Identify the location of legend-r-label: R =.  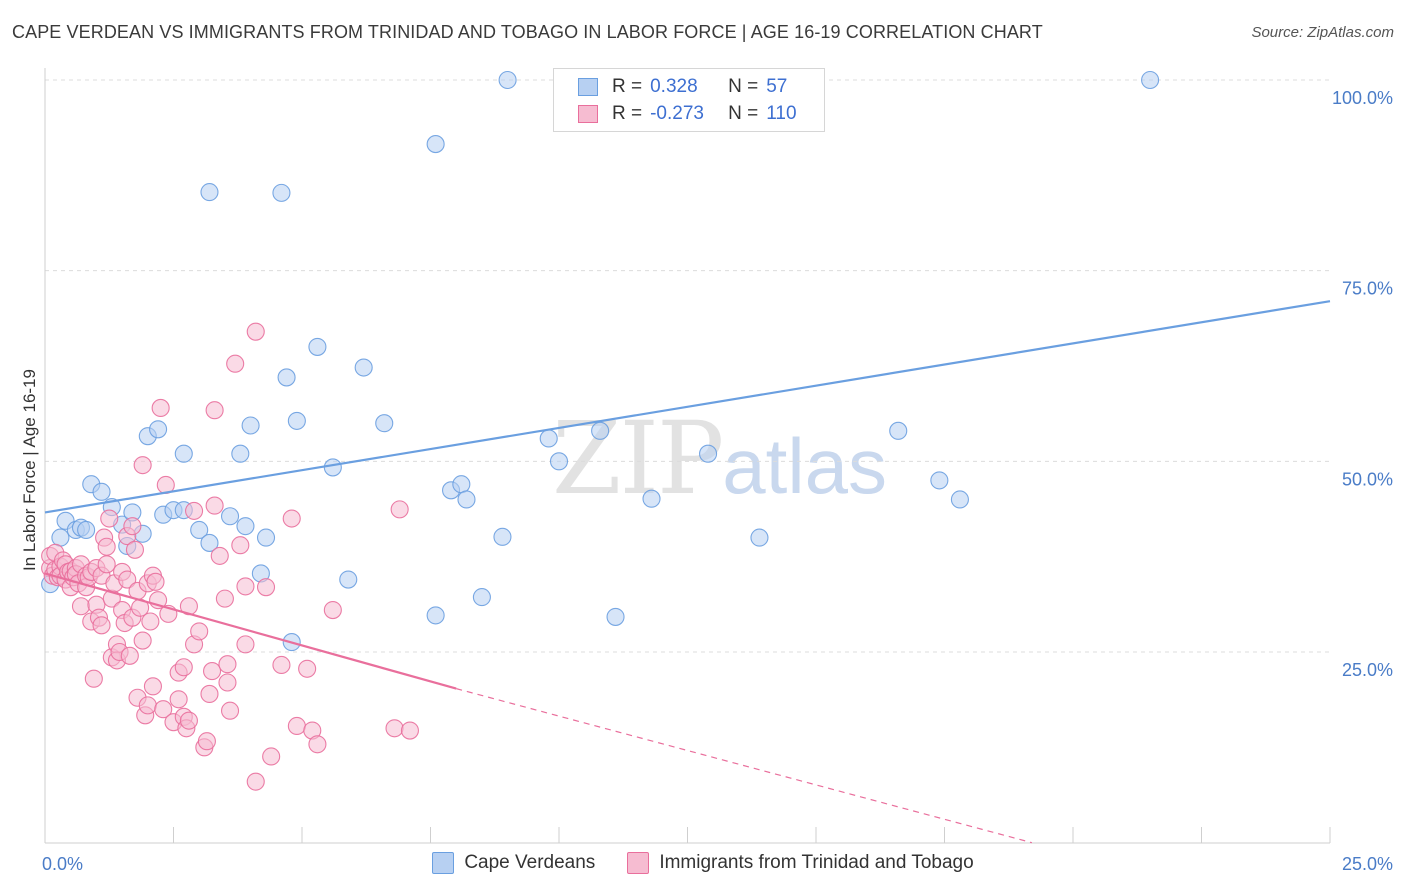
(627, 113).